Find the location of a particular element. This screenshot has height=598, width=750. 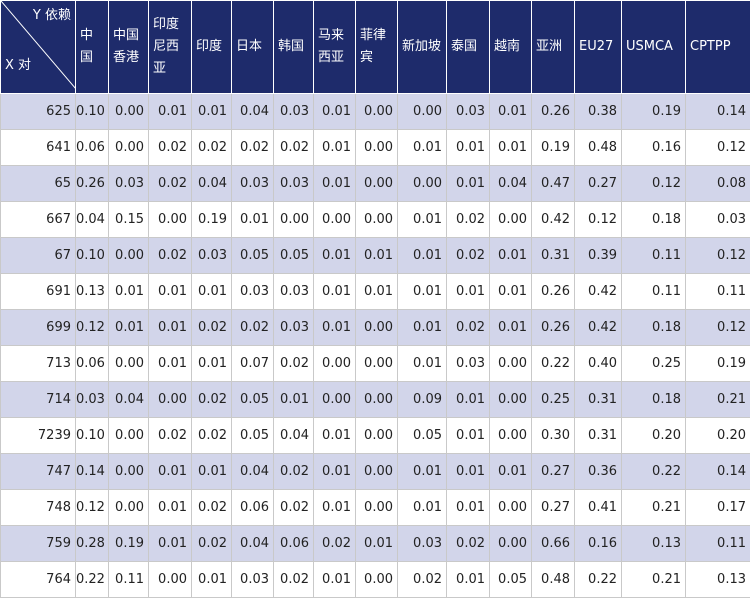

cell: 0.42 is located at coordinates (598, 328).